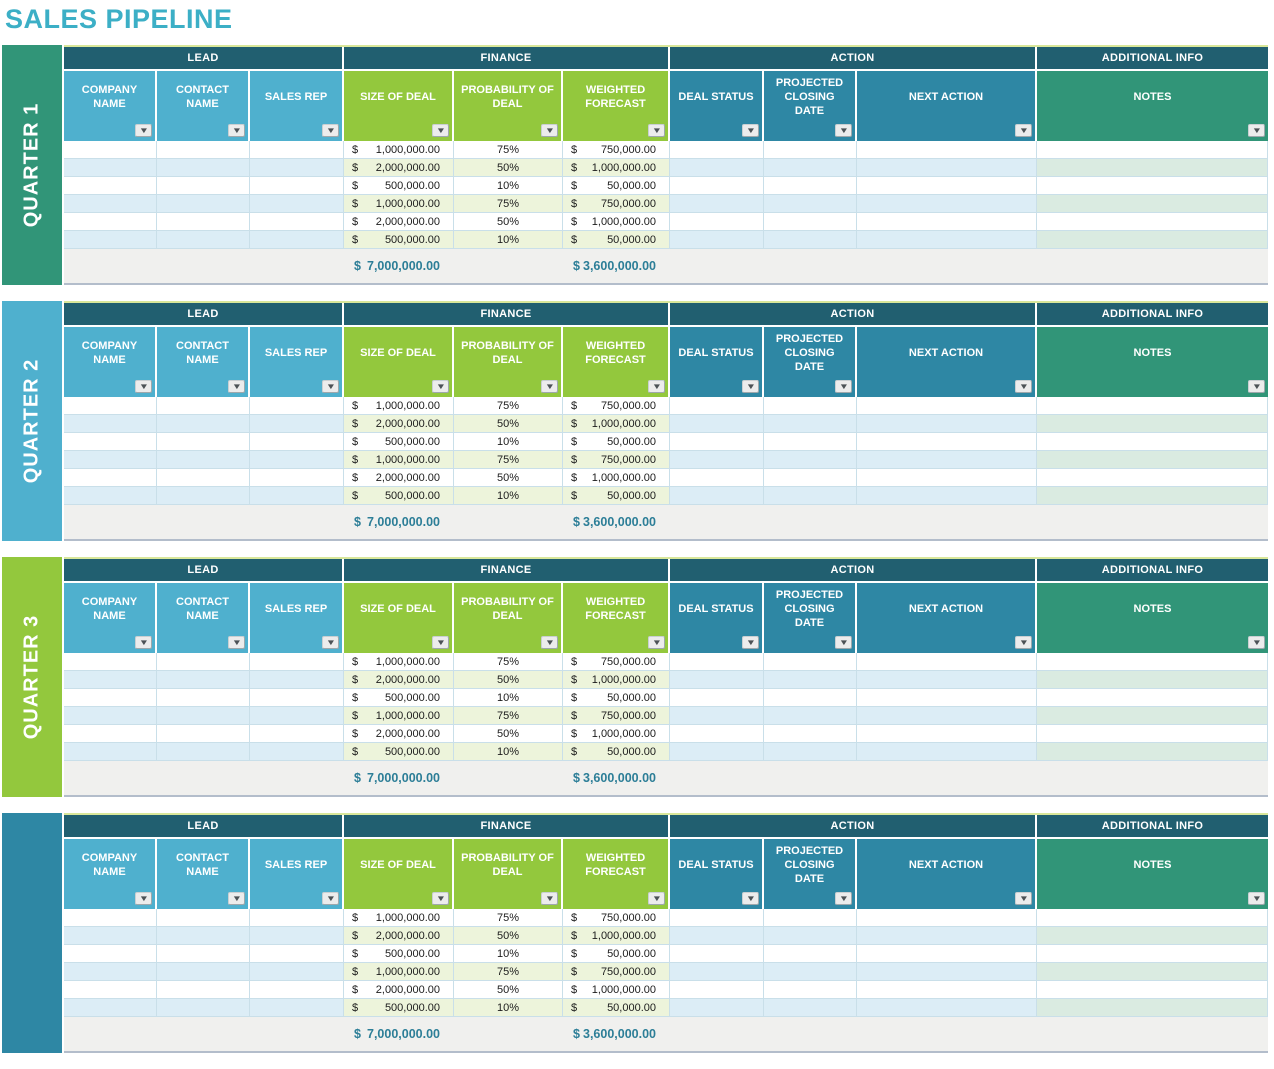 The image size is (1274, 1069). I want to click on cell-probability-of-deal: 10%, so click(508, 186).